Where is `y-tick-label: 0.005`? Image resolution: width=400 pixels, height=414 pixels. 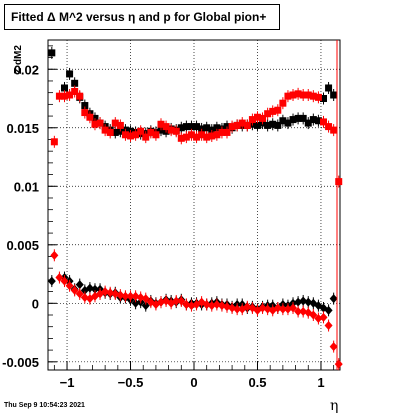 y-tick-label: 0.005 is located at coordinates (22, 245).